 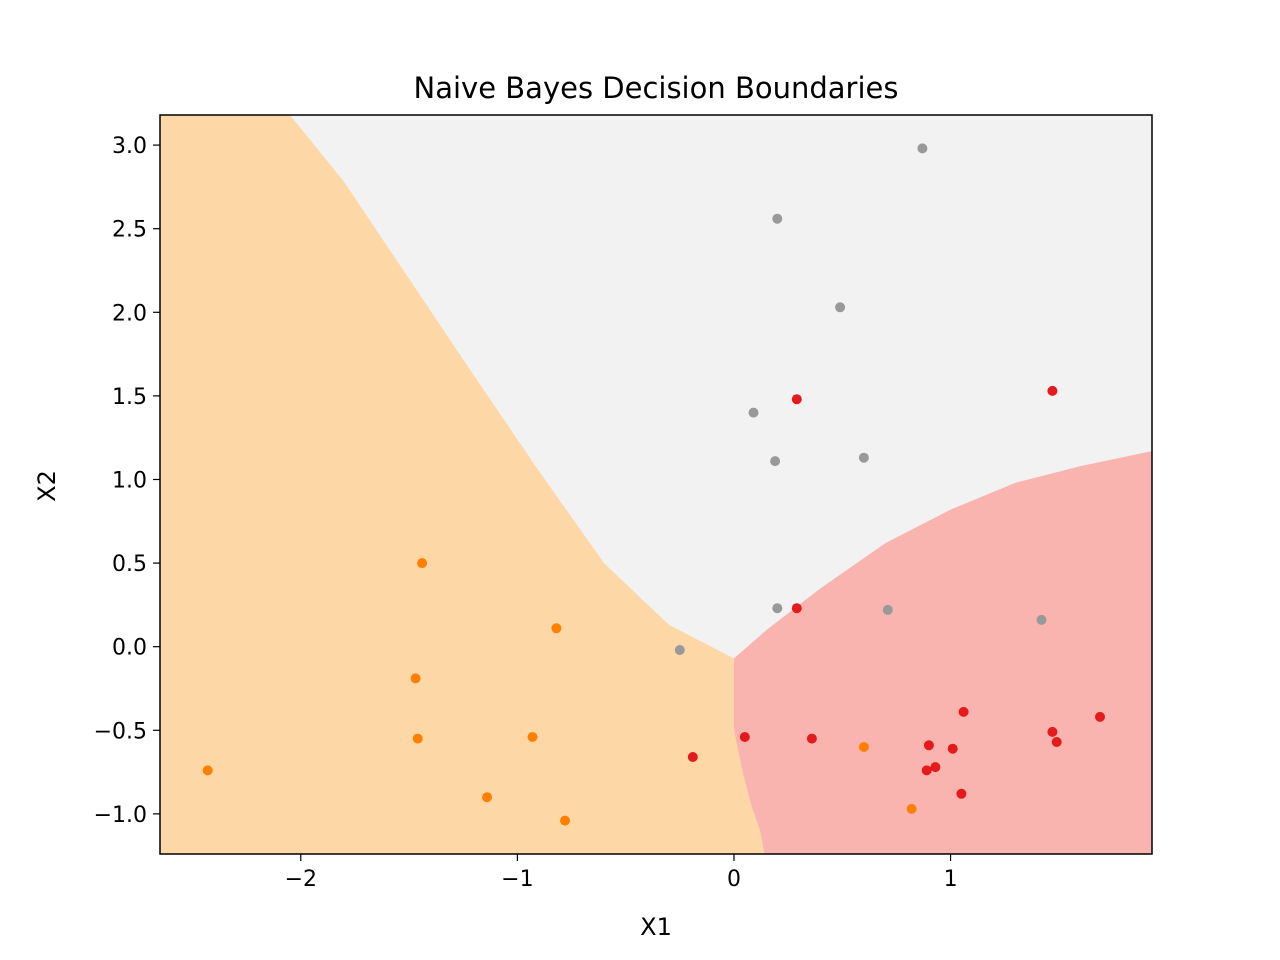 I want to click on y-tick-label: 2.0, so click(x=129, y=313).